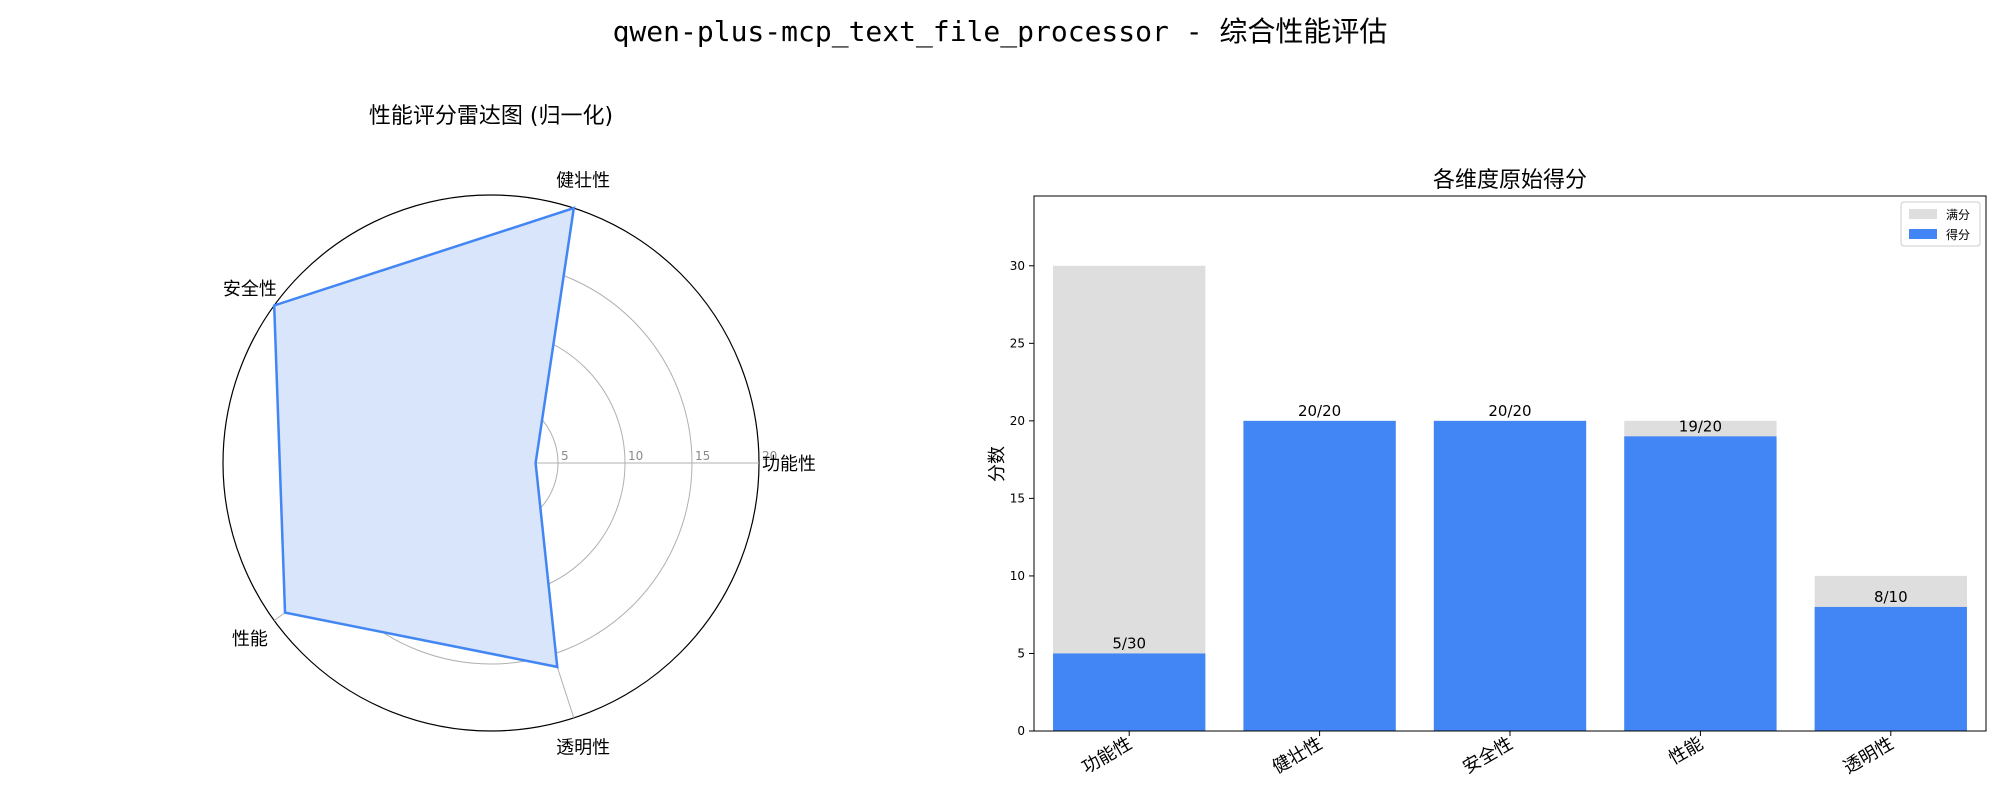 The width and height of the screenshot is (2000, 800). What do you see at coordinates (1700, 426) in the screenshot?
I see `bar-value-label: 19/20` at bounding box center [1700, 426].